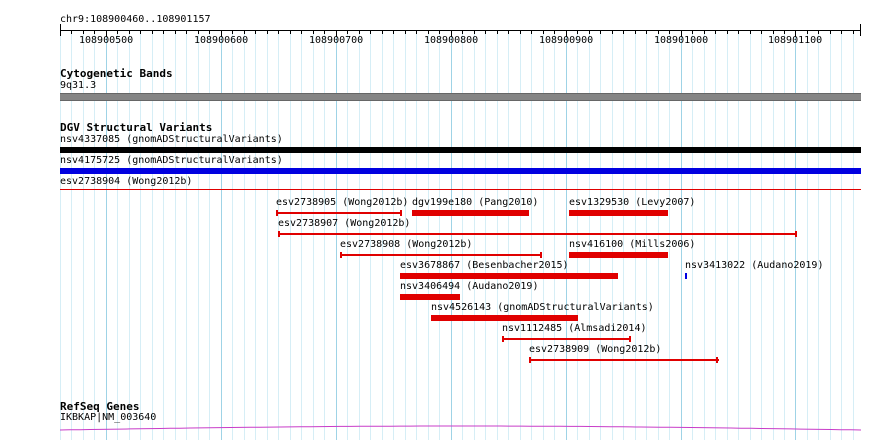 This screenshot has height=440, width=890. I want to click on dgv-variant-label: nsv4337085 (gnomADStructuralVariants), so click(171, 139).